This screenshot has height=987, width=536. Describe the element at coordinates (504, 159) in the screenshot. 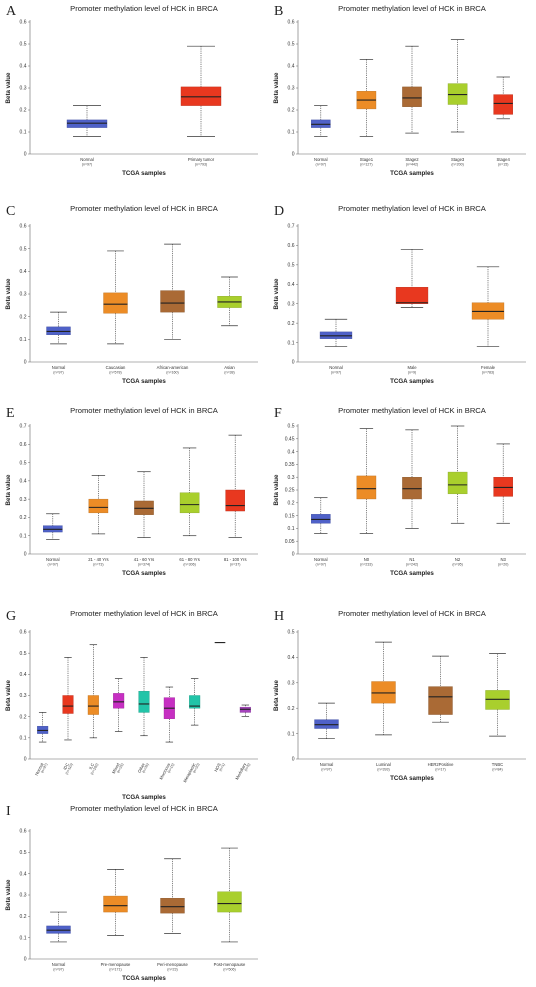

I see `x-tick-label: Stage4` at that location.